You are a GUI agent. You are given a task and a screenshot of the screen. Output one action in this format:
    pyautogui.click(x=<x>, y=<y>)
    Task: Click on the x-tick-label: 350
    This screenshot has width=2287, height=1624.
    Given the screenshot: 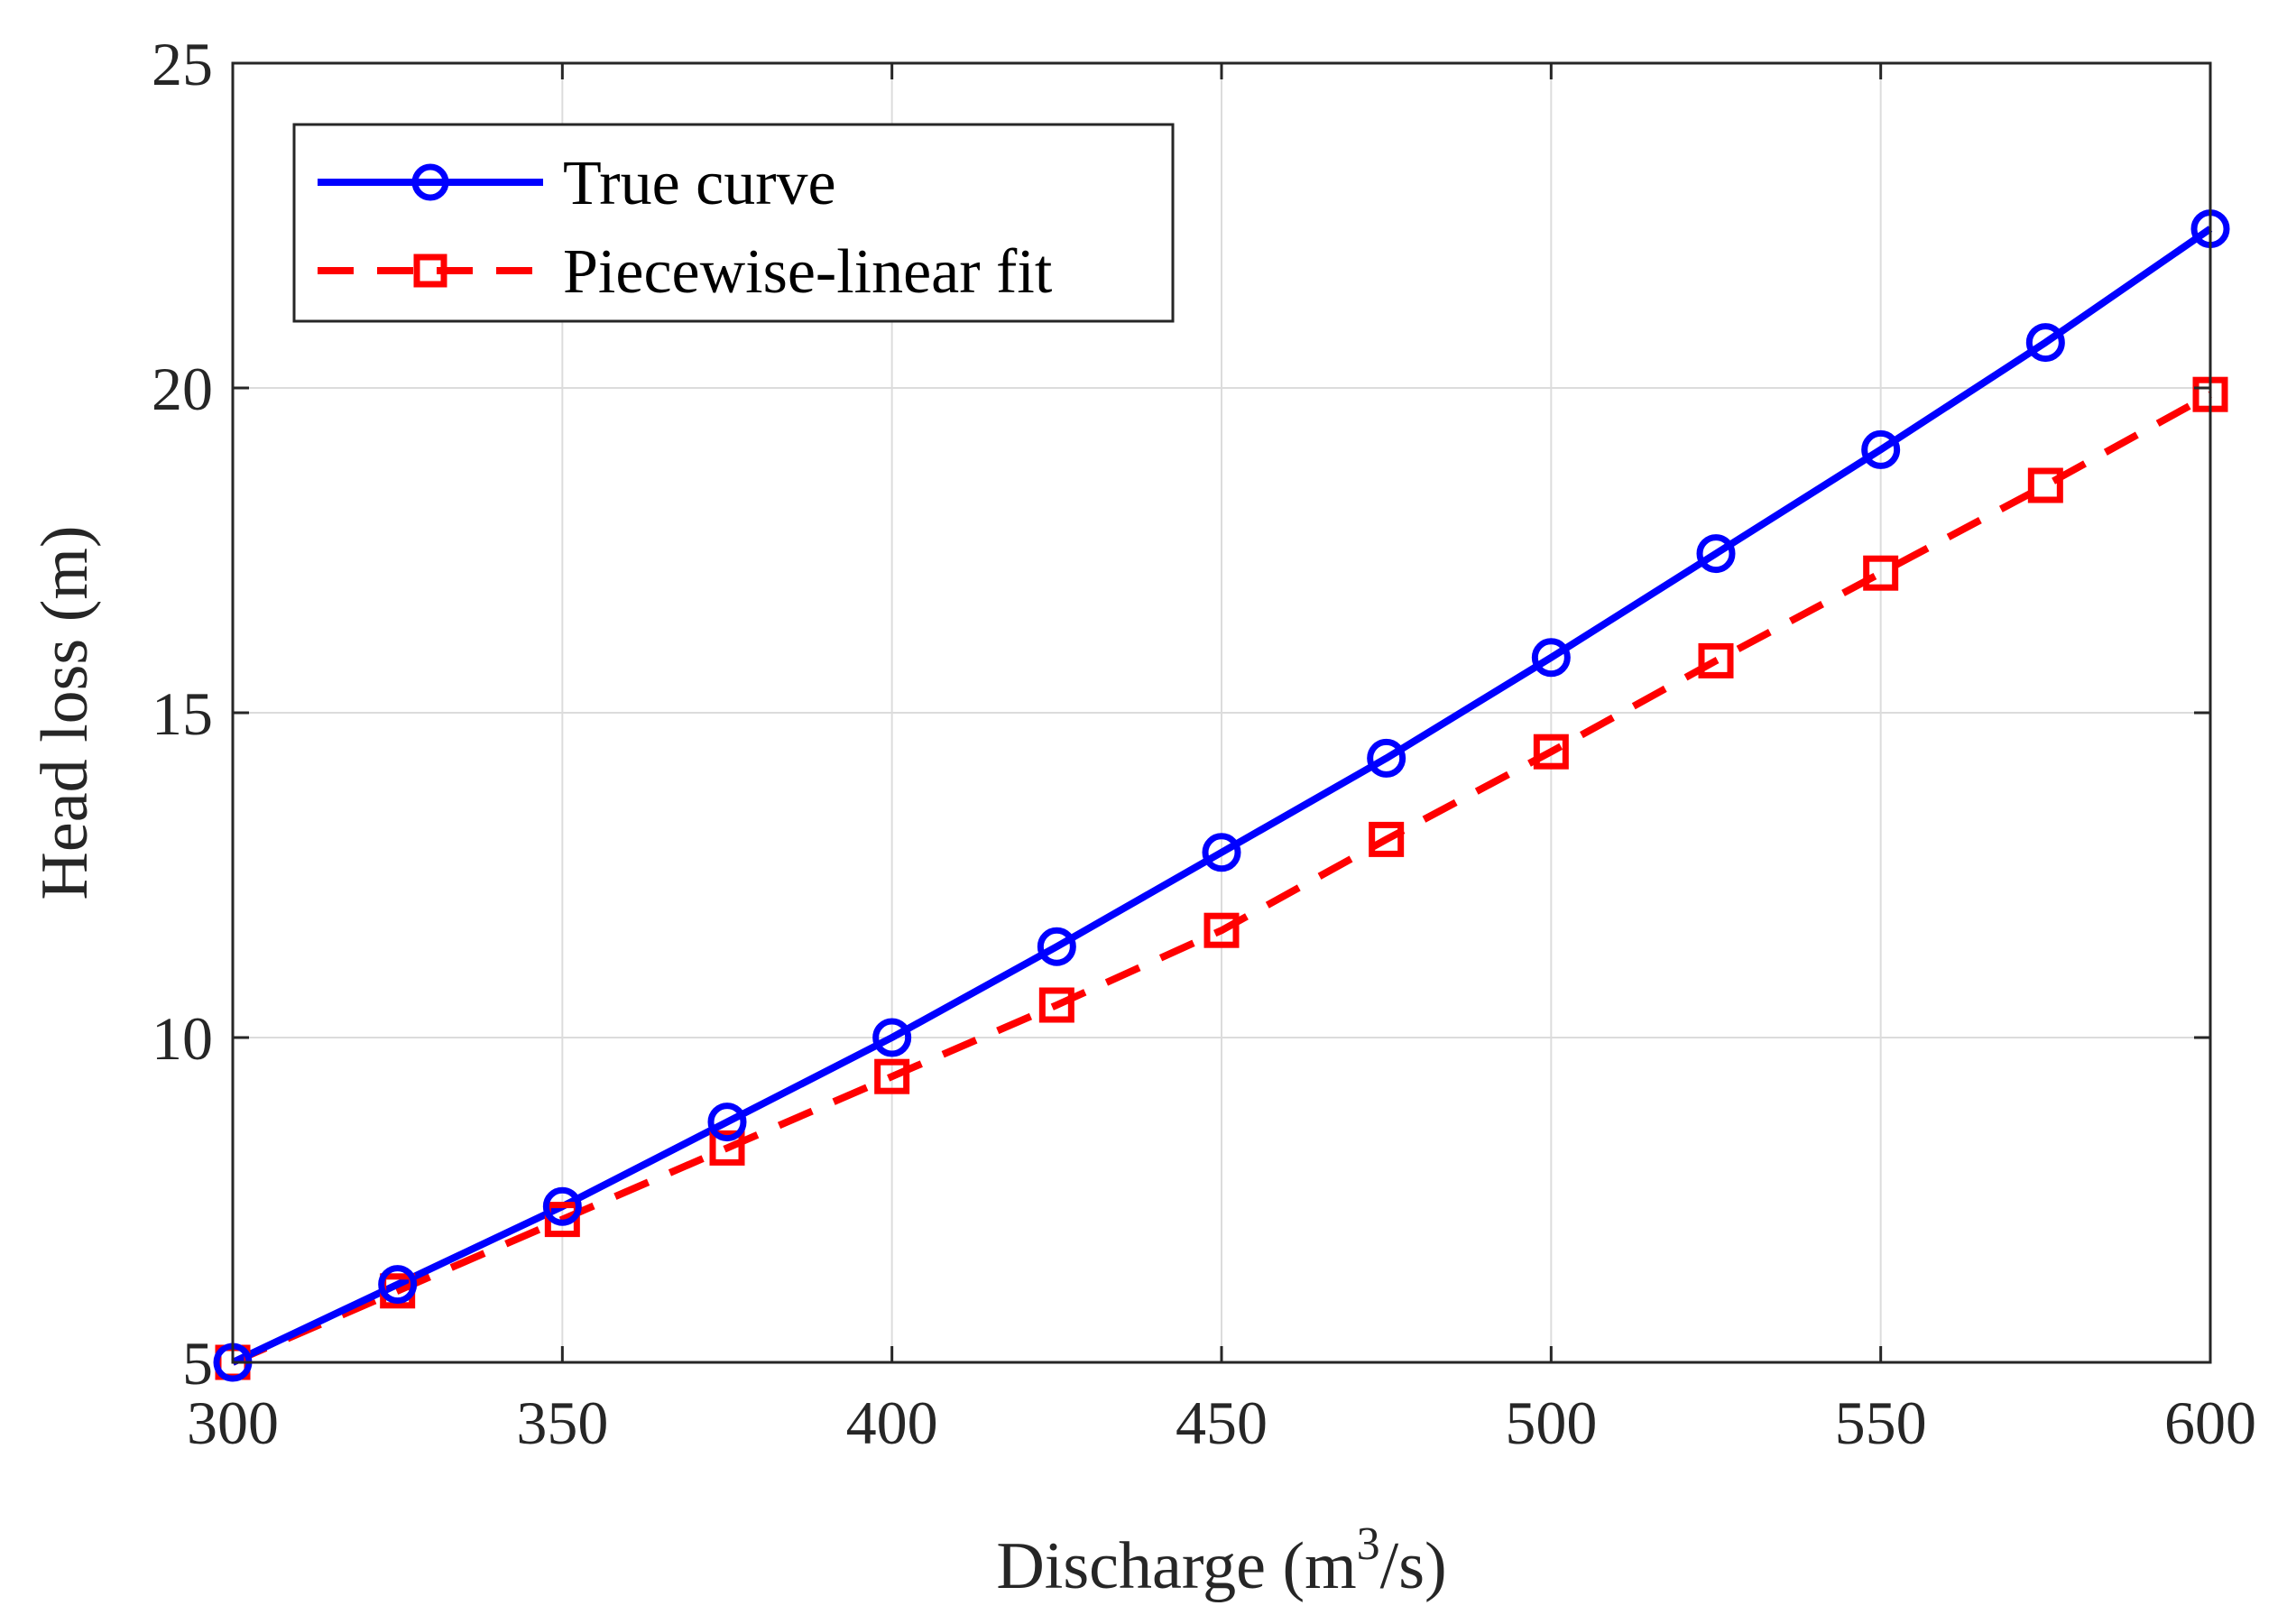 What is the action you would take?
    pyautogui.click(x=562, y=1423)
    